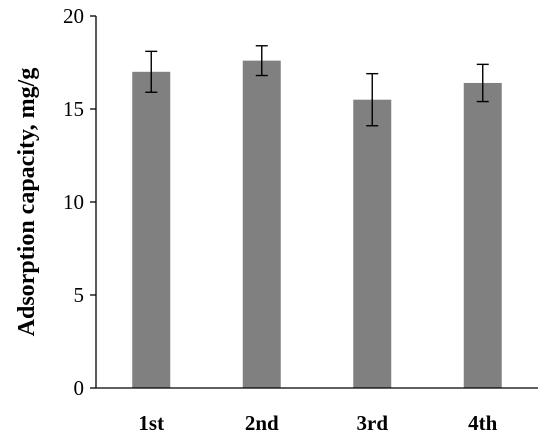  Describe the element at coordinates (373, 423) in the screenshot. I see `x-category-label: 3rd` at that location.